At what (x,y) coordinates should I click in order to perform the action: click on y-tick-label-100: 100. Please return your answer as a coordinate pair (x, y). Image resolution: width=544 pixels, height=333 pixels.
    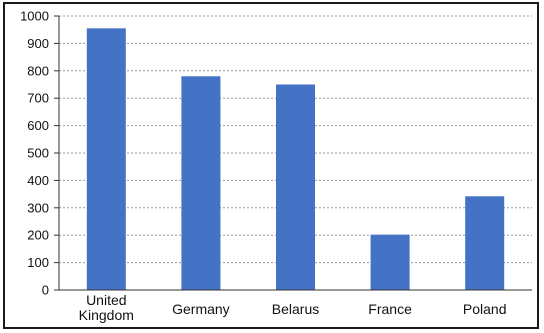
    Looking at the image, I should click on (38, 262).